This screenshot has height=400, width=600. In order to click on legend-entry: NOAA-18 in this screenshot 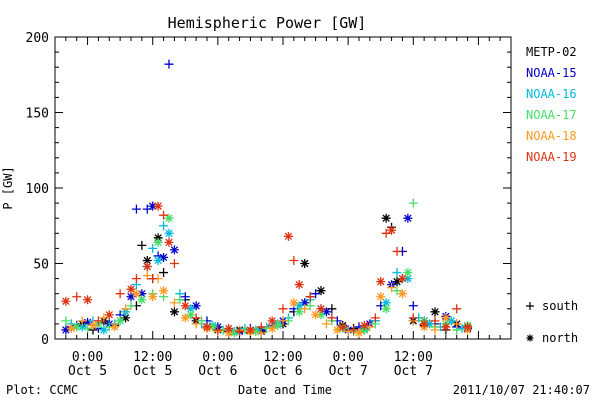, I will do `click(551, 136)`.